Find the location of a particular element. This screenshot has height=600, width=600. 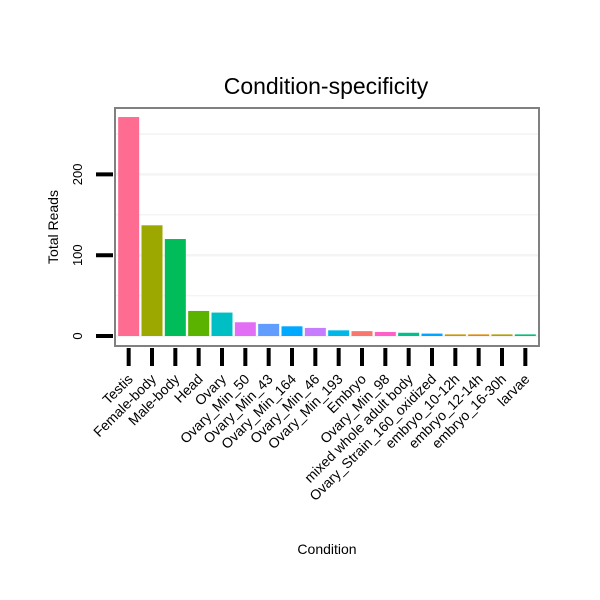

bar-embryo-12-14h is located at coordinates (479, 335).